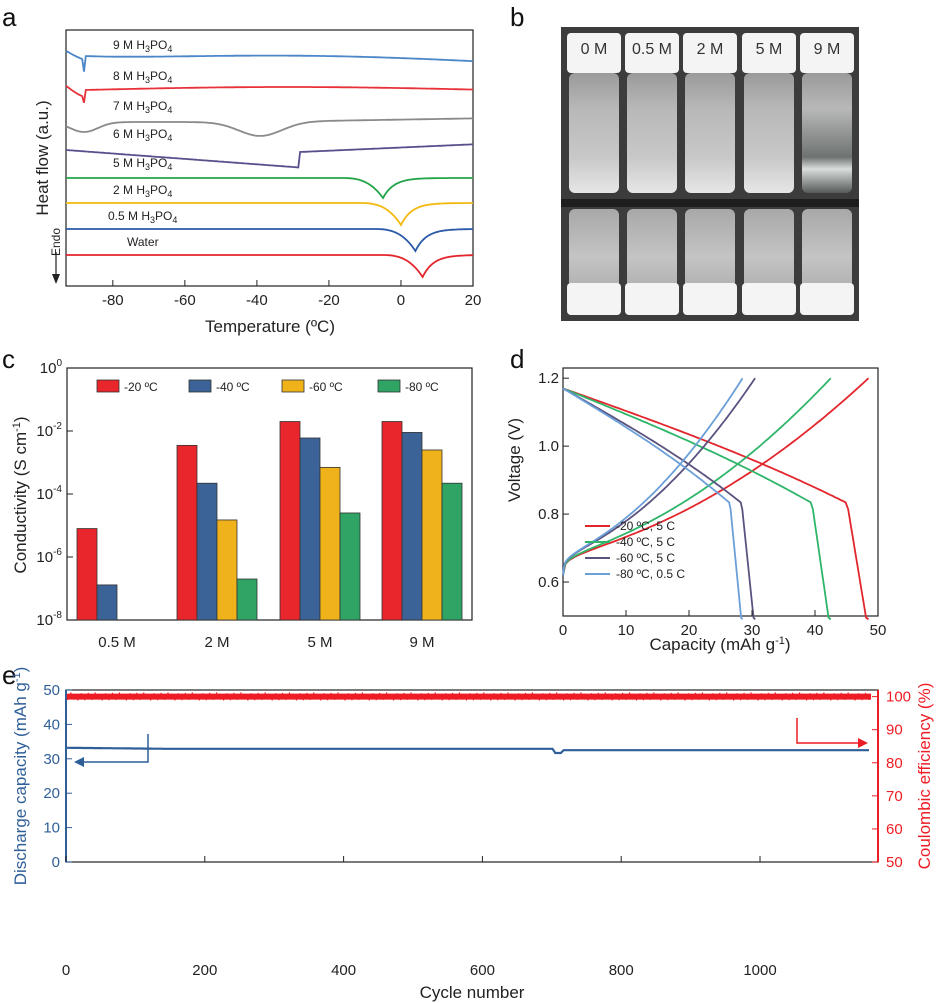  What do you see at coordinates (645, 542) in the screenshot?
I see `chart-d-legend-label-1: -40 ºC, 5 C` at bounding box center [645, 542].